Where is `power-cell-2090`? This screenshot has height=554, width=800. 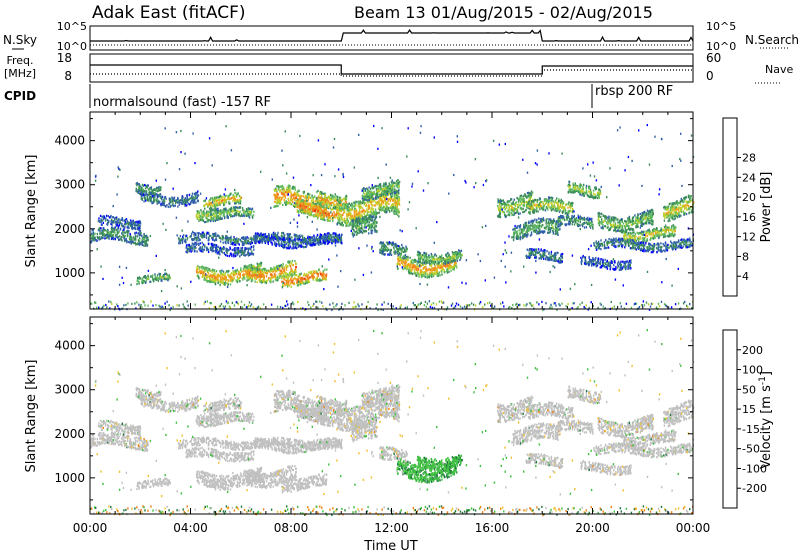
power-cell-2090 is located at coordinates (327, 207).